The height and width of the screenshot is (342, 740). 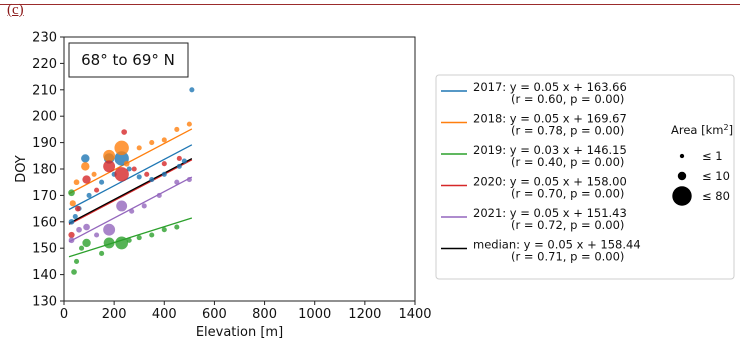 I want to click on legend-equation-2021: 2021: y = 0.05 x + 151.43, so click(x=550, y=213).